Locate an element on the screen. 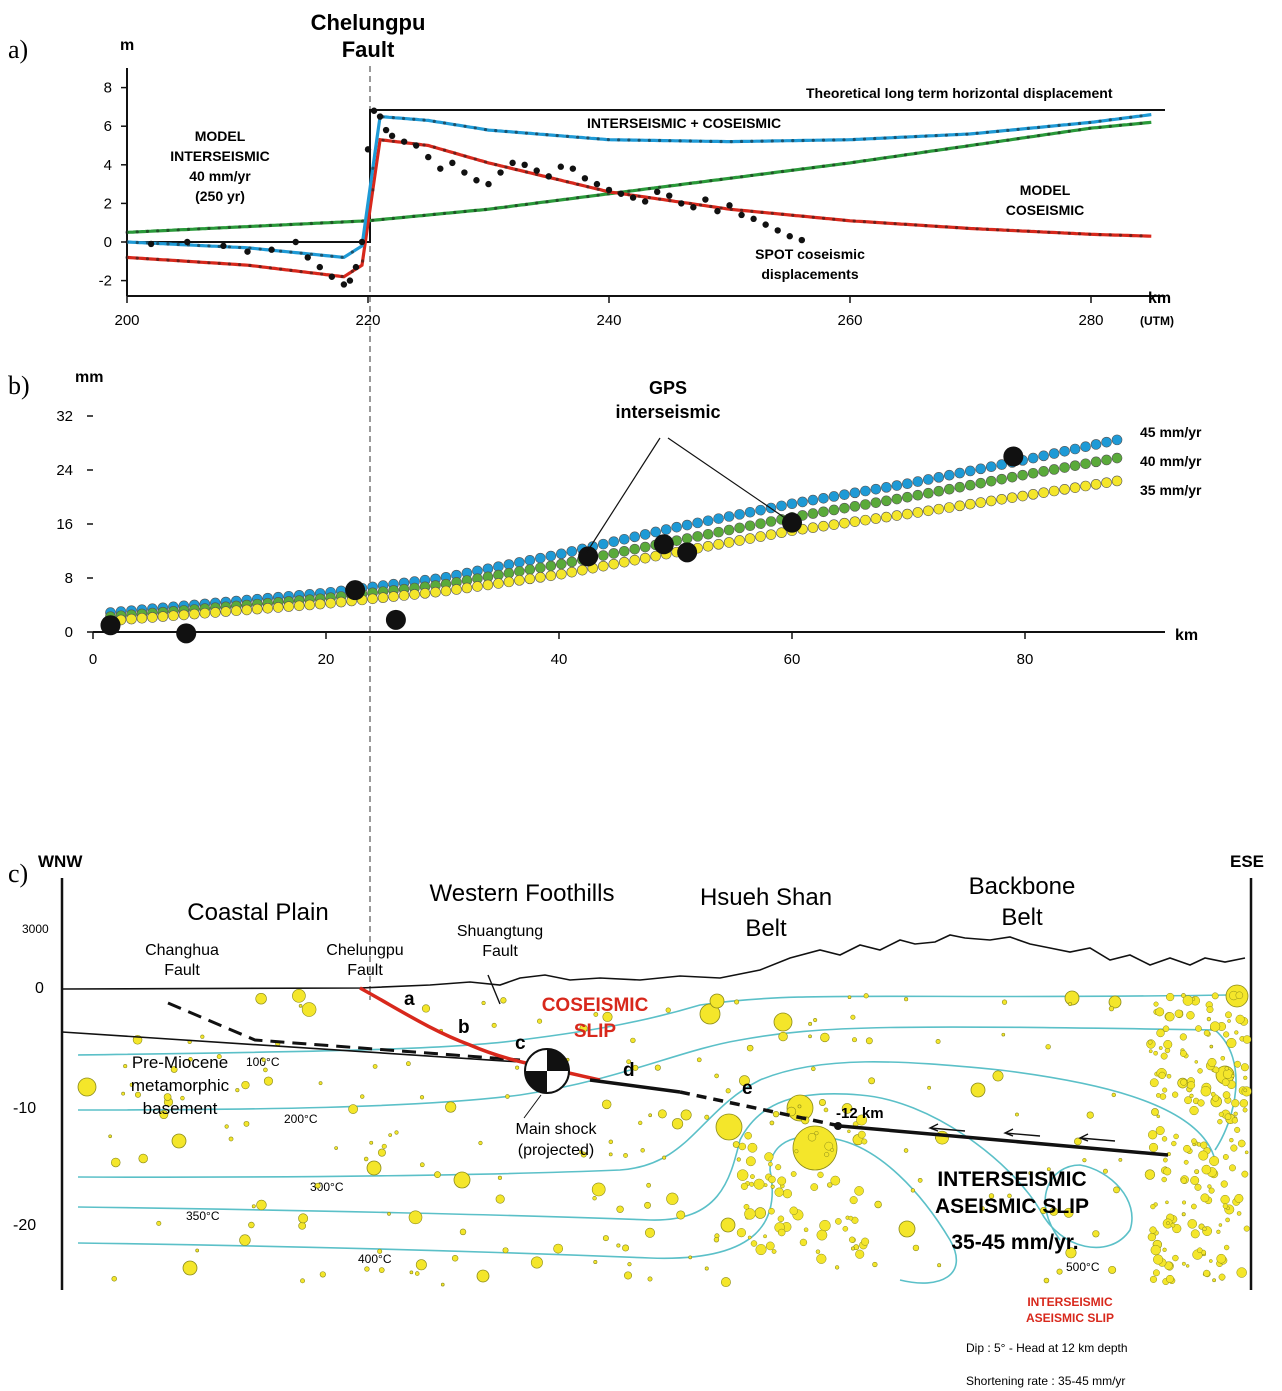 The image size is (1282, 1391). depth-tick-0: 0 is located at coordinates (39, 988).